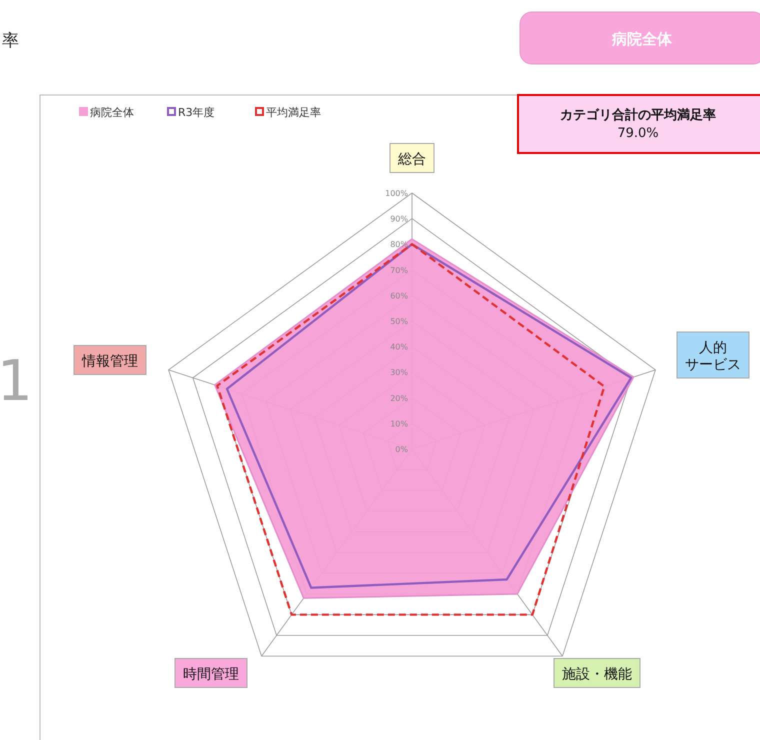 The image size is (760, 740). Describe the element at coordinates (638, 124) in the screenshot. I see `text: カテゴリ合計の平均満足率 79.0%` at that location.